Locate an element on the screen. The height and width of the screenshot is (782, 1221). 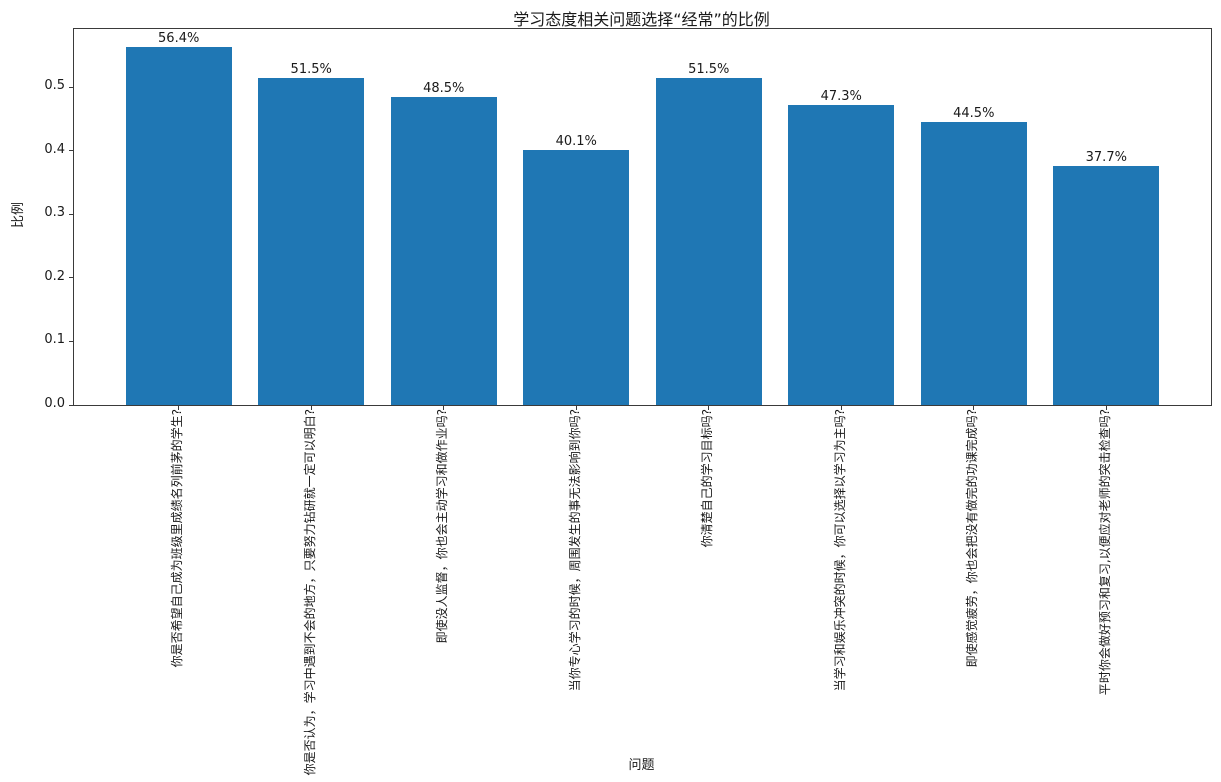
bar-value-label: 48.5% is located at coordinates (444, 88).